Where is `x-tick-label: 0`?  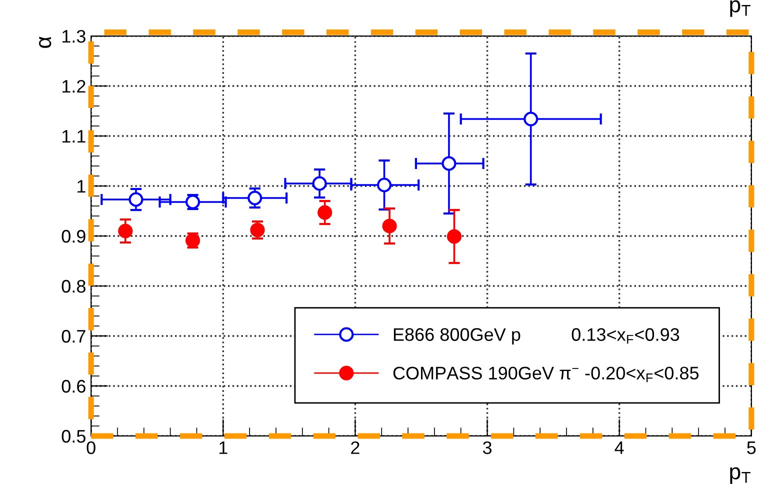
x-tick-label: 0 is located at coordinates (91, 447).